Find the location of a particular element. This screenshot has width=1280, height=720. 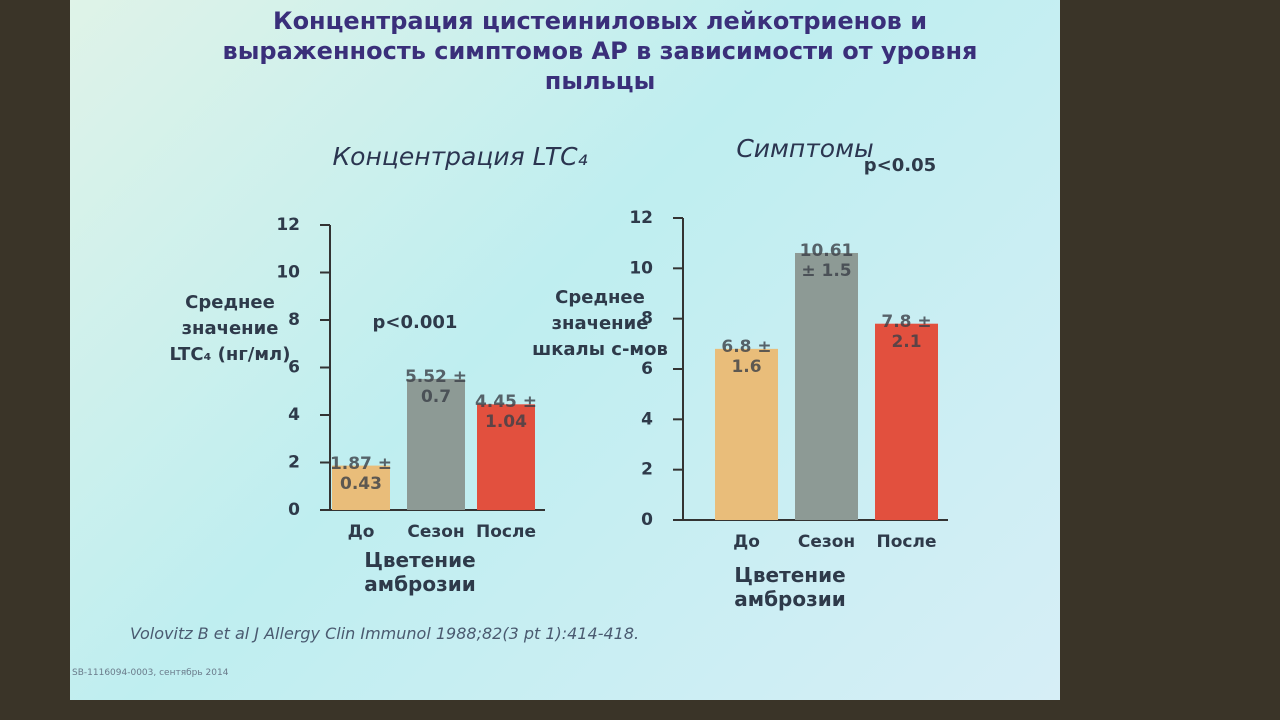

annotation: p<0.05 is located at coordinates (900, 165).